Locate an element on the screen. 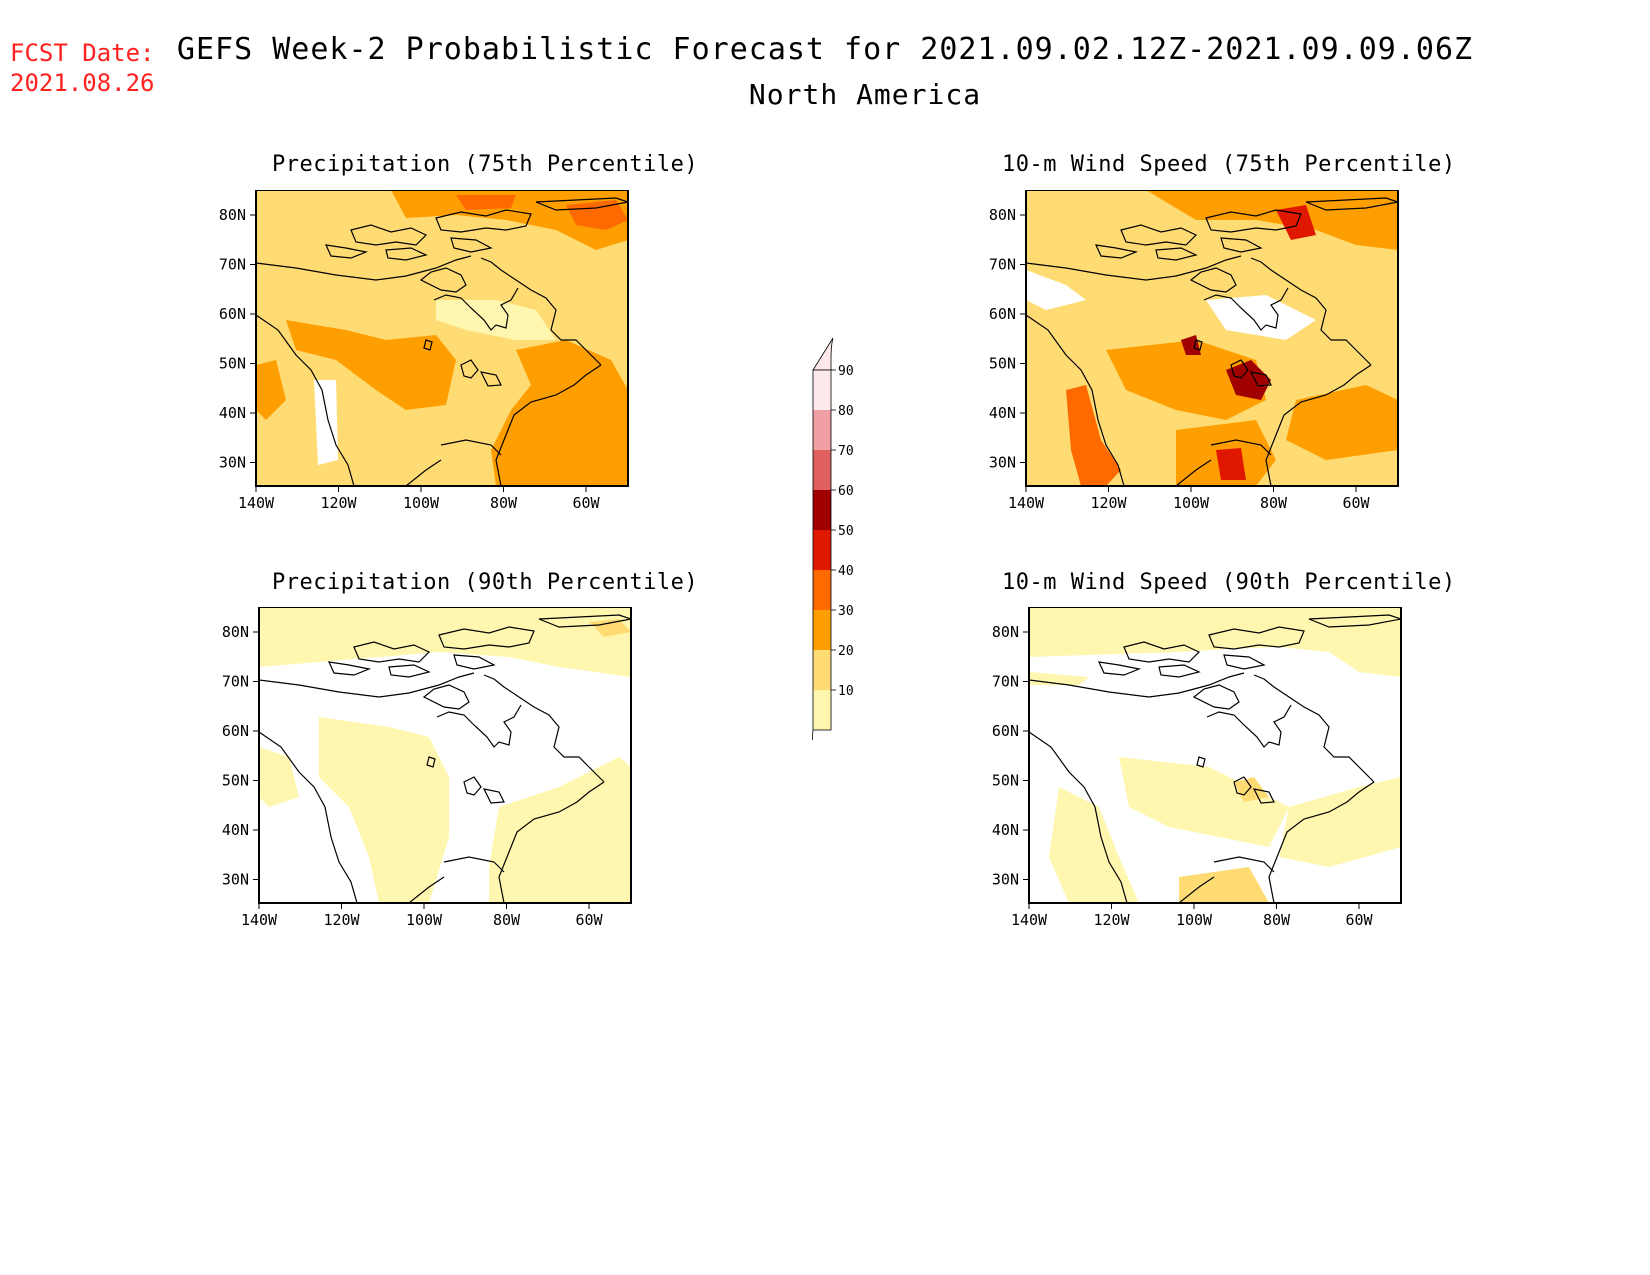 Image resolution: width=1650 pixels, height=1275 pixels. panel-title-wind-90: 10-m Wind Speed (90th Percentile) is located at coordinates (1229, 582).